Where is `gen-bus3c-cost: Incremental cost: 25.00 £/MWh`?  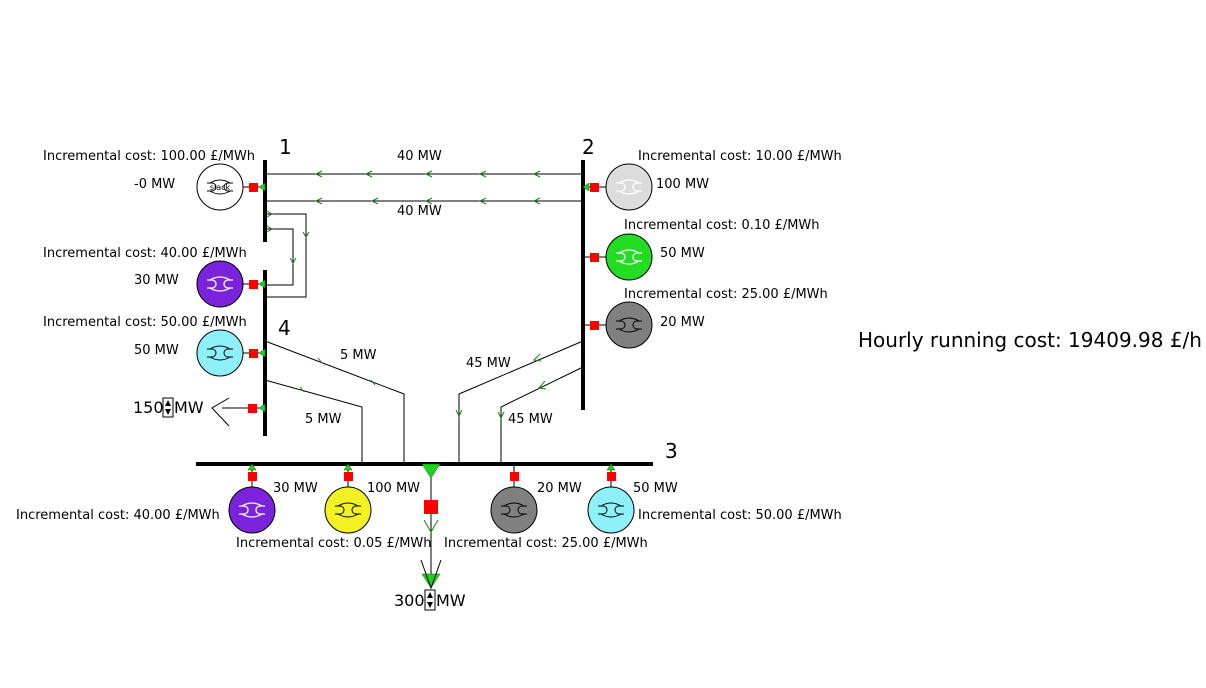 gen-bus3c-cost: Incremental cost: 25.00 £/MWh is located at coordinates (546, 543).